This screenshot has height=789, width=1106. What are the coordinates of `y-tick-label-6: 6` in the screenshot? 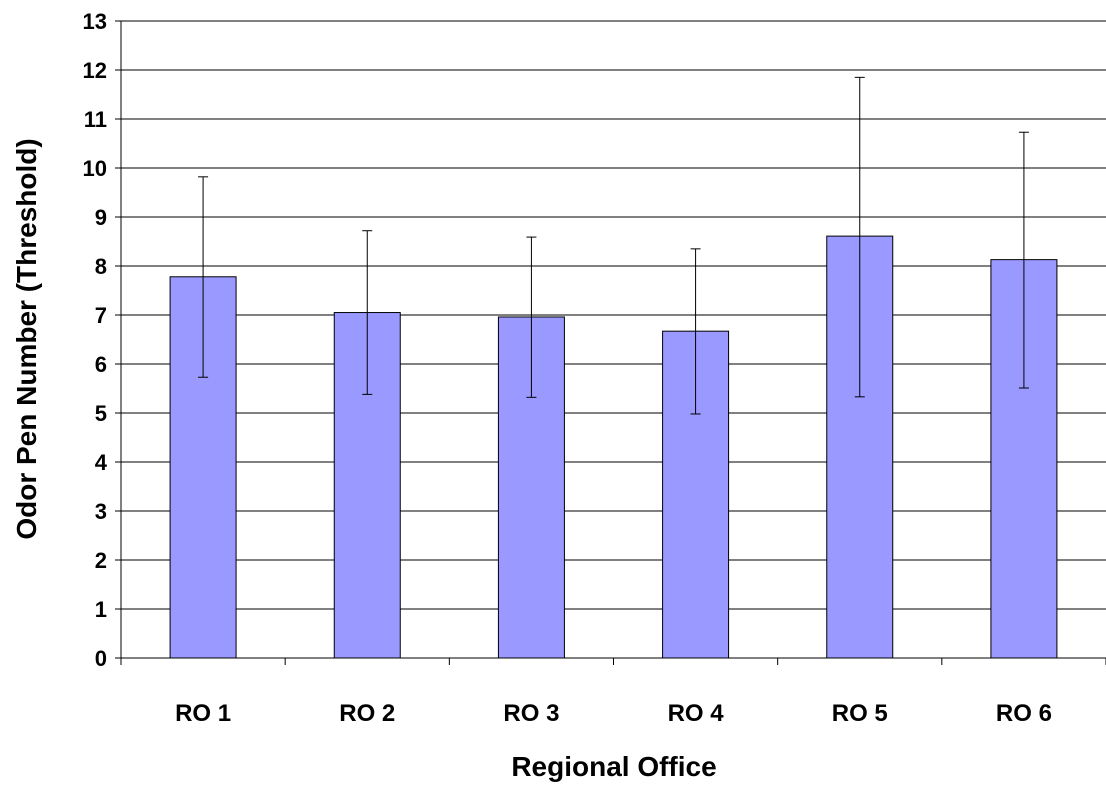 It's located at (101, 364).